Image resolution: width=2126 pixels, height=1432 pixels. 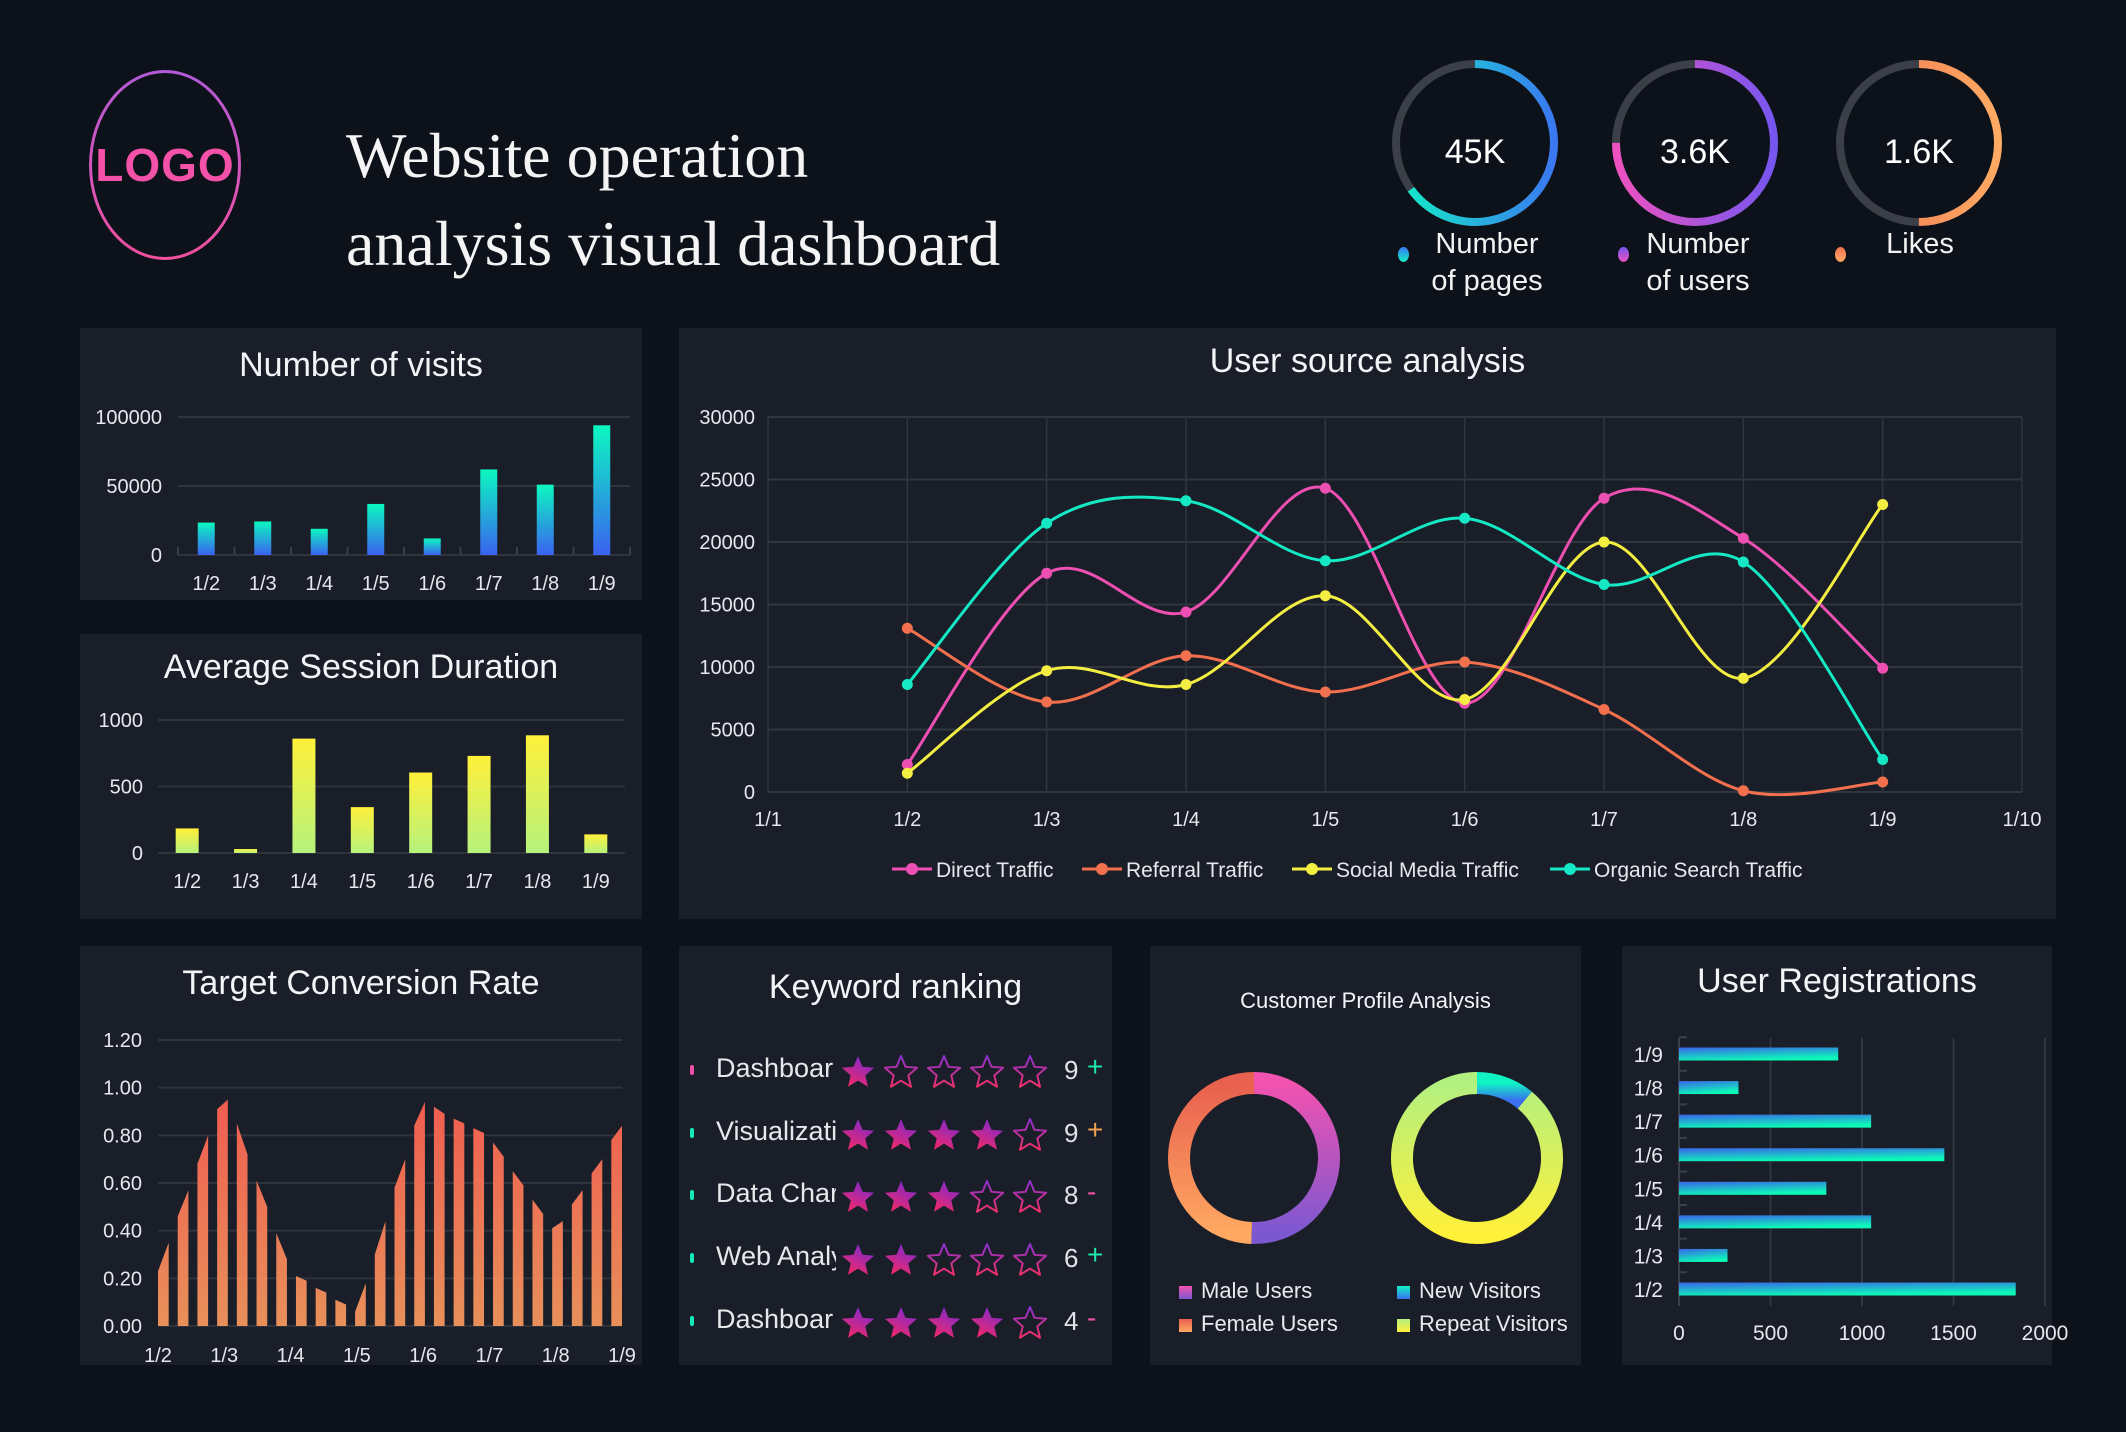 I want to click on keyword-row: Visualizati 9 +, so click(x=895, y=1134).